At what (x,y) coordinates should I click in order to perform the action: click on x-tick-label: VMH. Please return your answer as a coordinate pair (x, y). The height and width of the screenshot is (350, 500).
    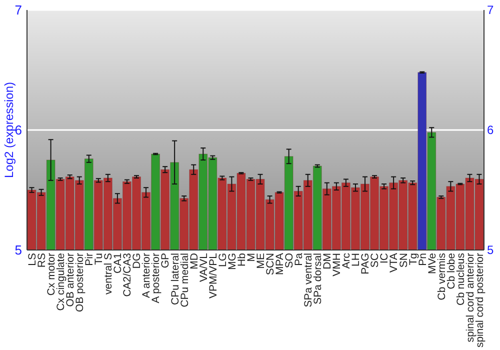
    Looking at the image, I should click on (337, 264).